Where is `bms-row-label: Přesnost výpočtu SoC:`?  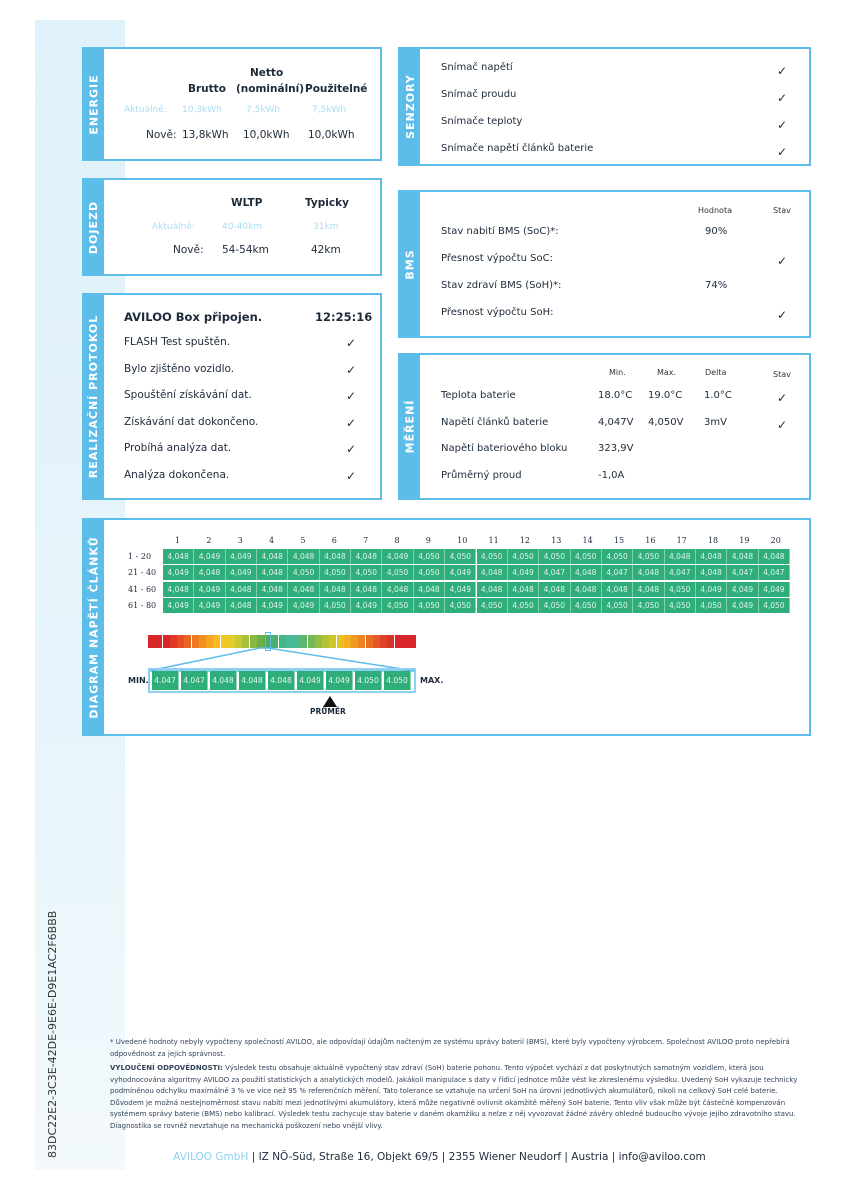
bms-row-label: Přesnost výpočtu SoC: is located at coordinates (497, 258).